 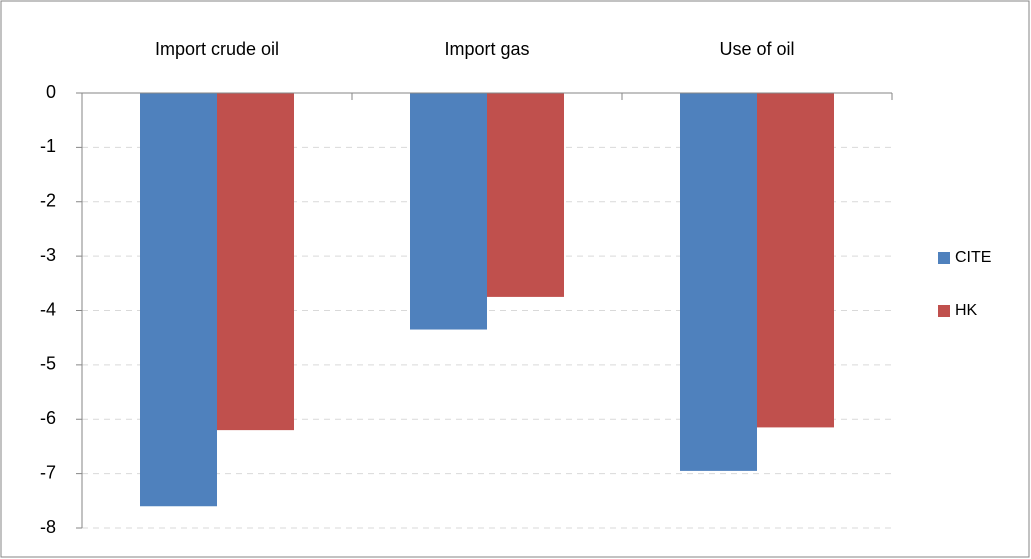 What do you see at coordinates (973, 257) in the screenshot?
I see `legend-text: CITE` at bounding box center [973, 257].